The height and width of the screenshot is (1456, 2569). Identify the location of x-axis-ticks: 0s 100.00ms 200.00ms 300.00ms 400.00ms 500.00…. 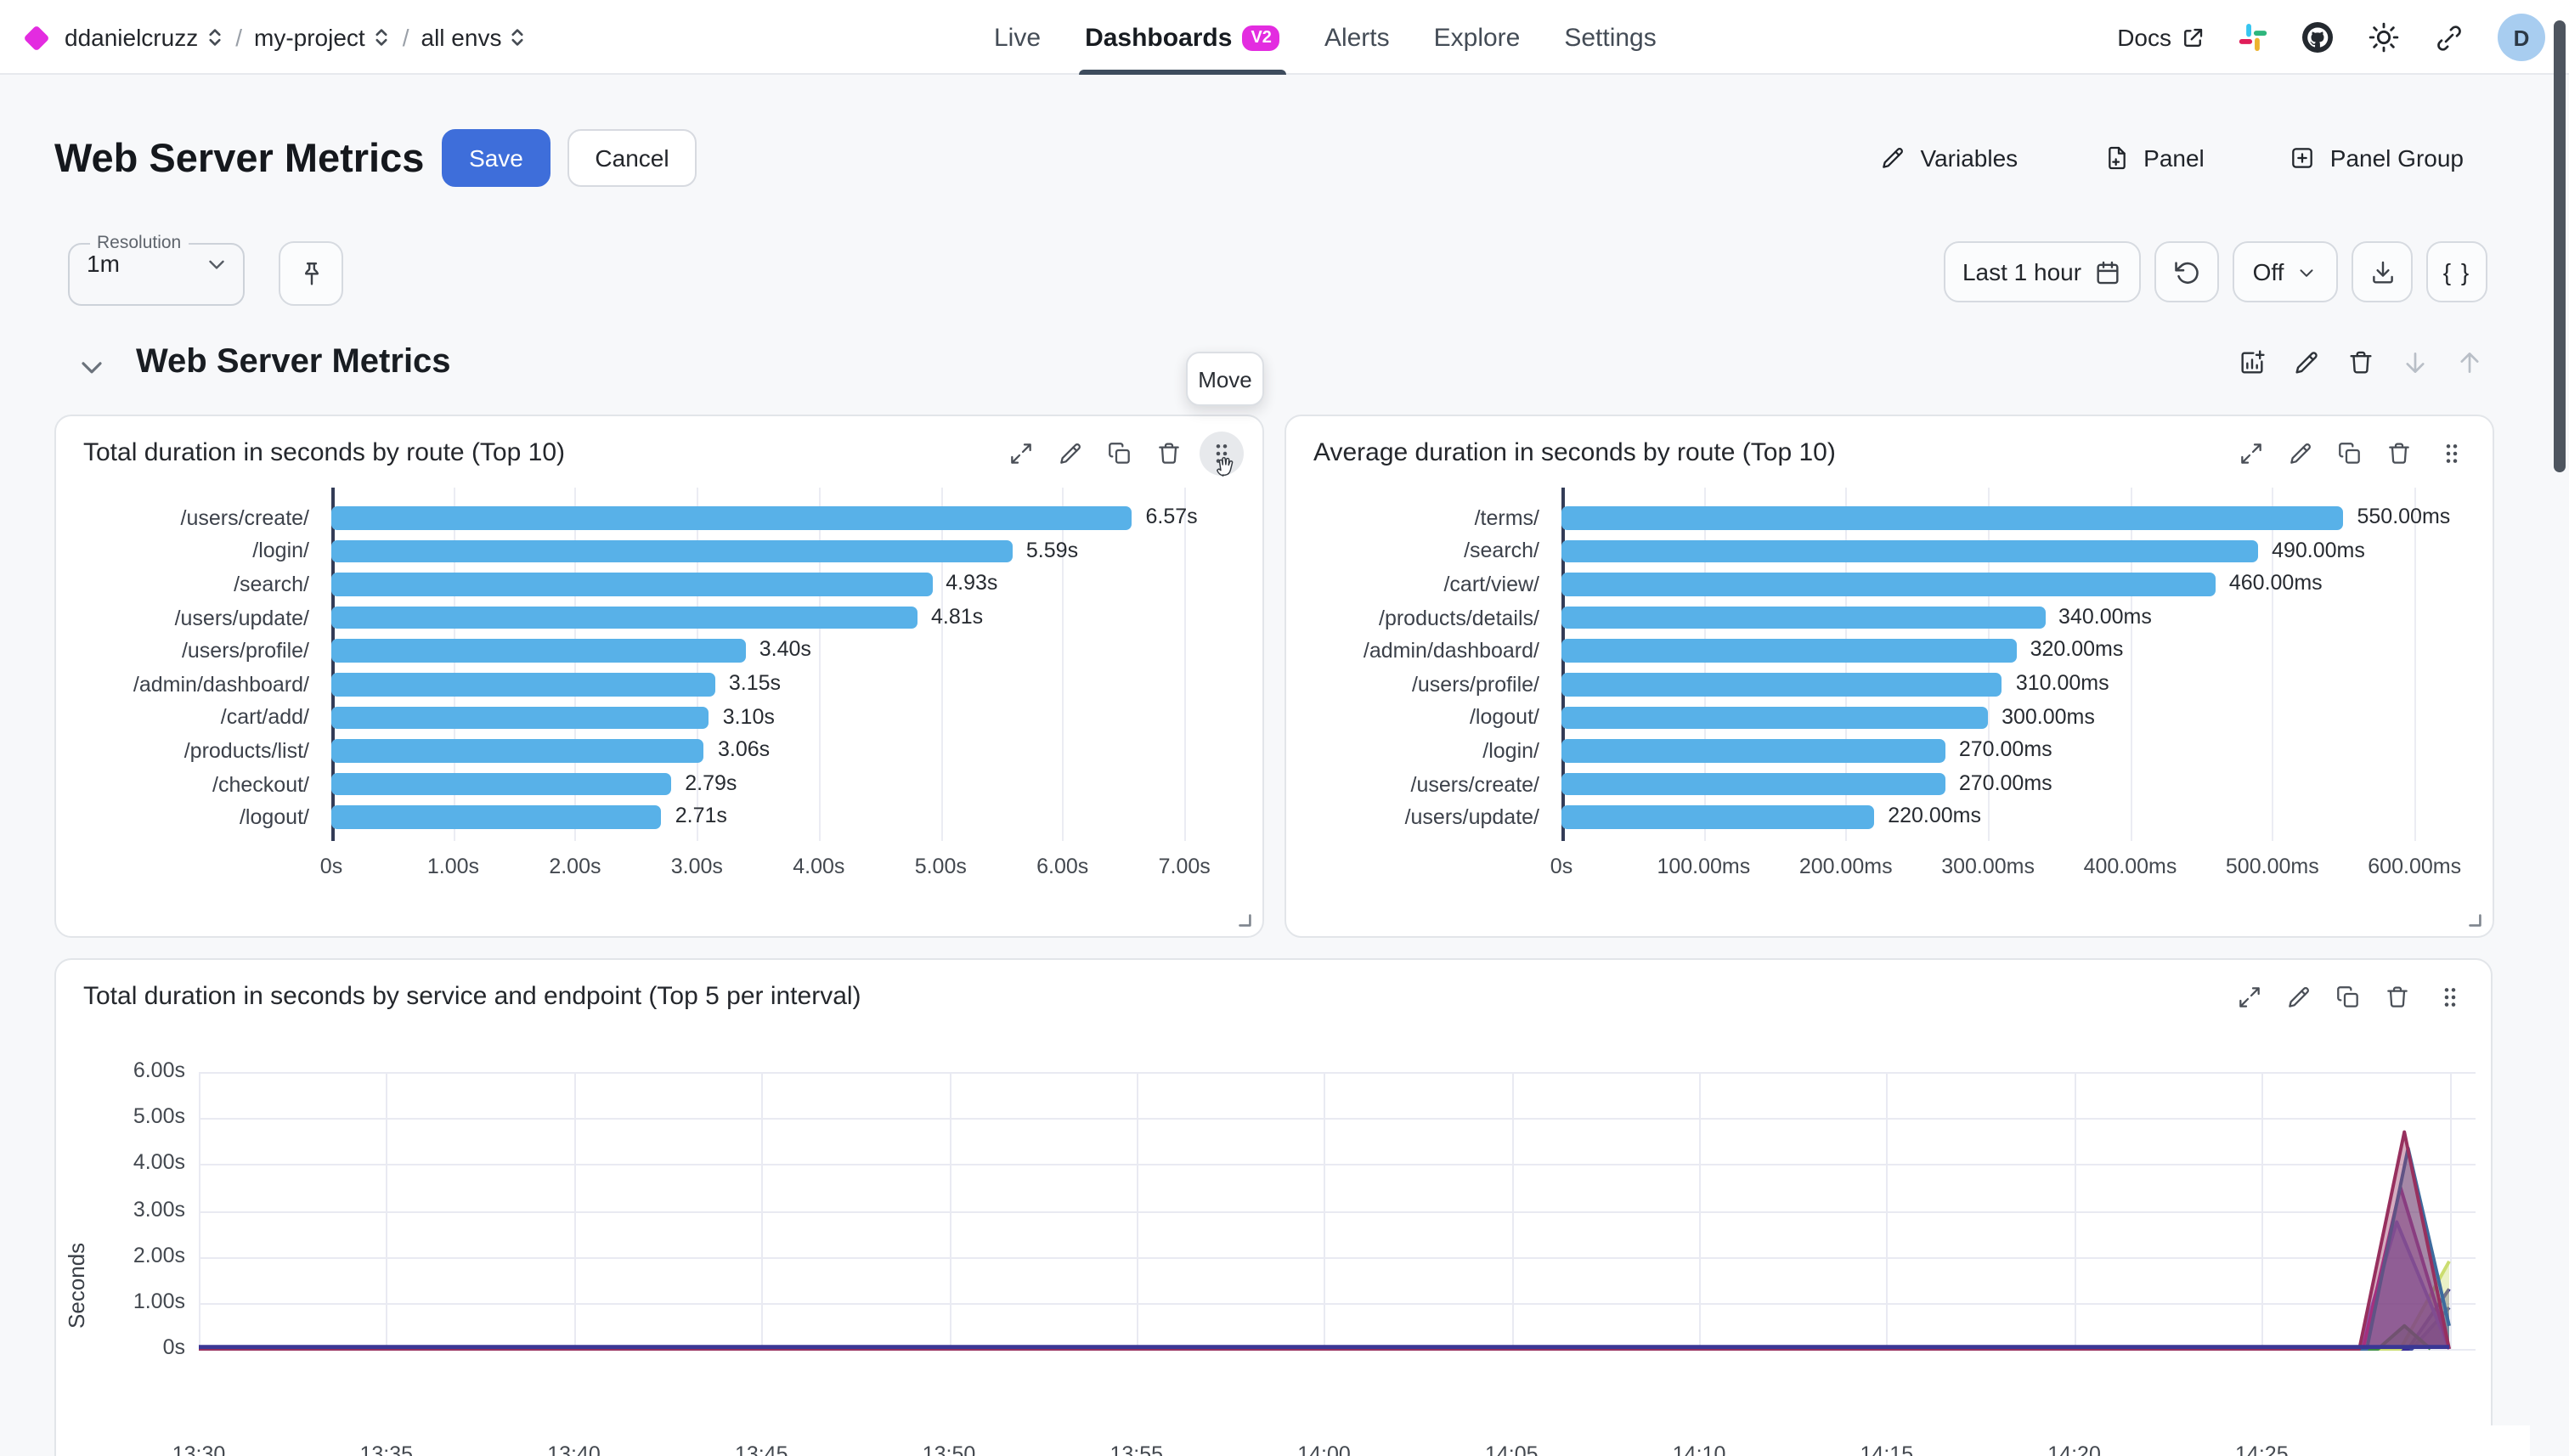
(2008, 873).